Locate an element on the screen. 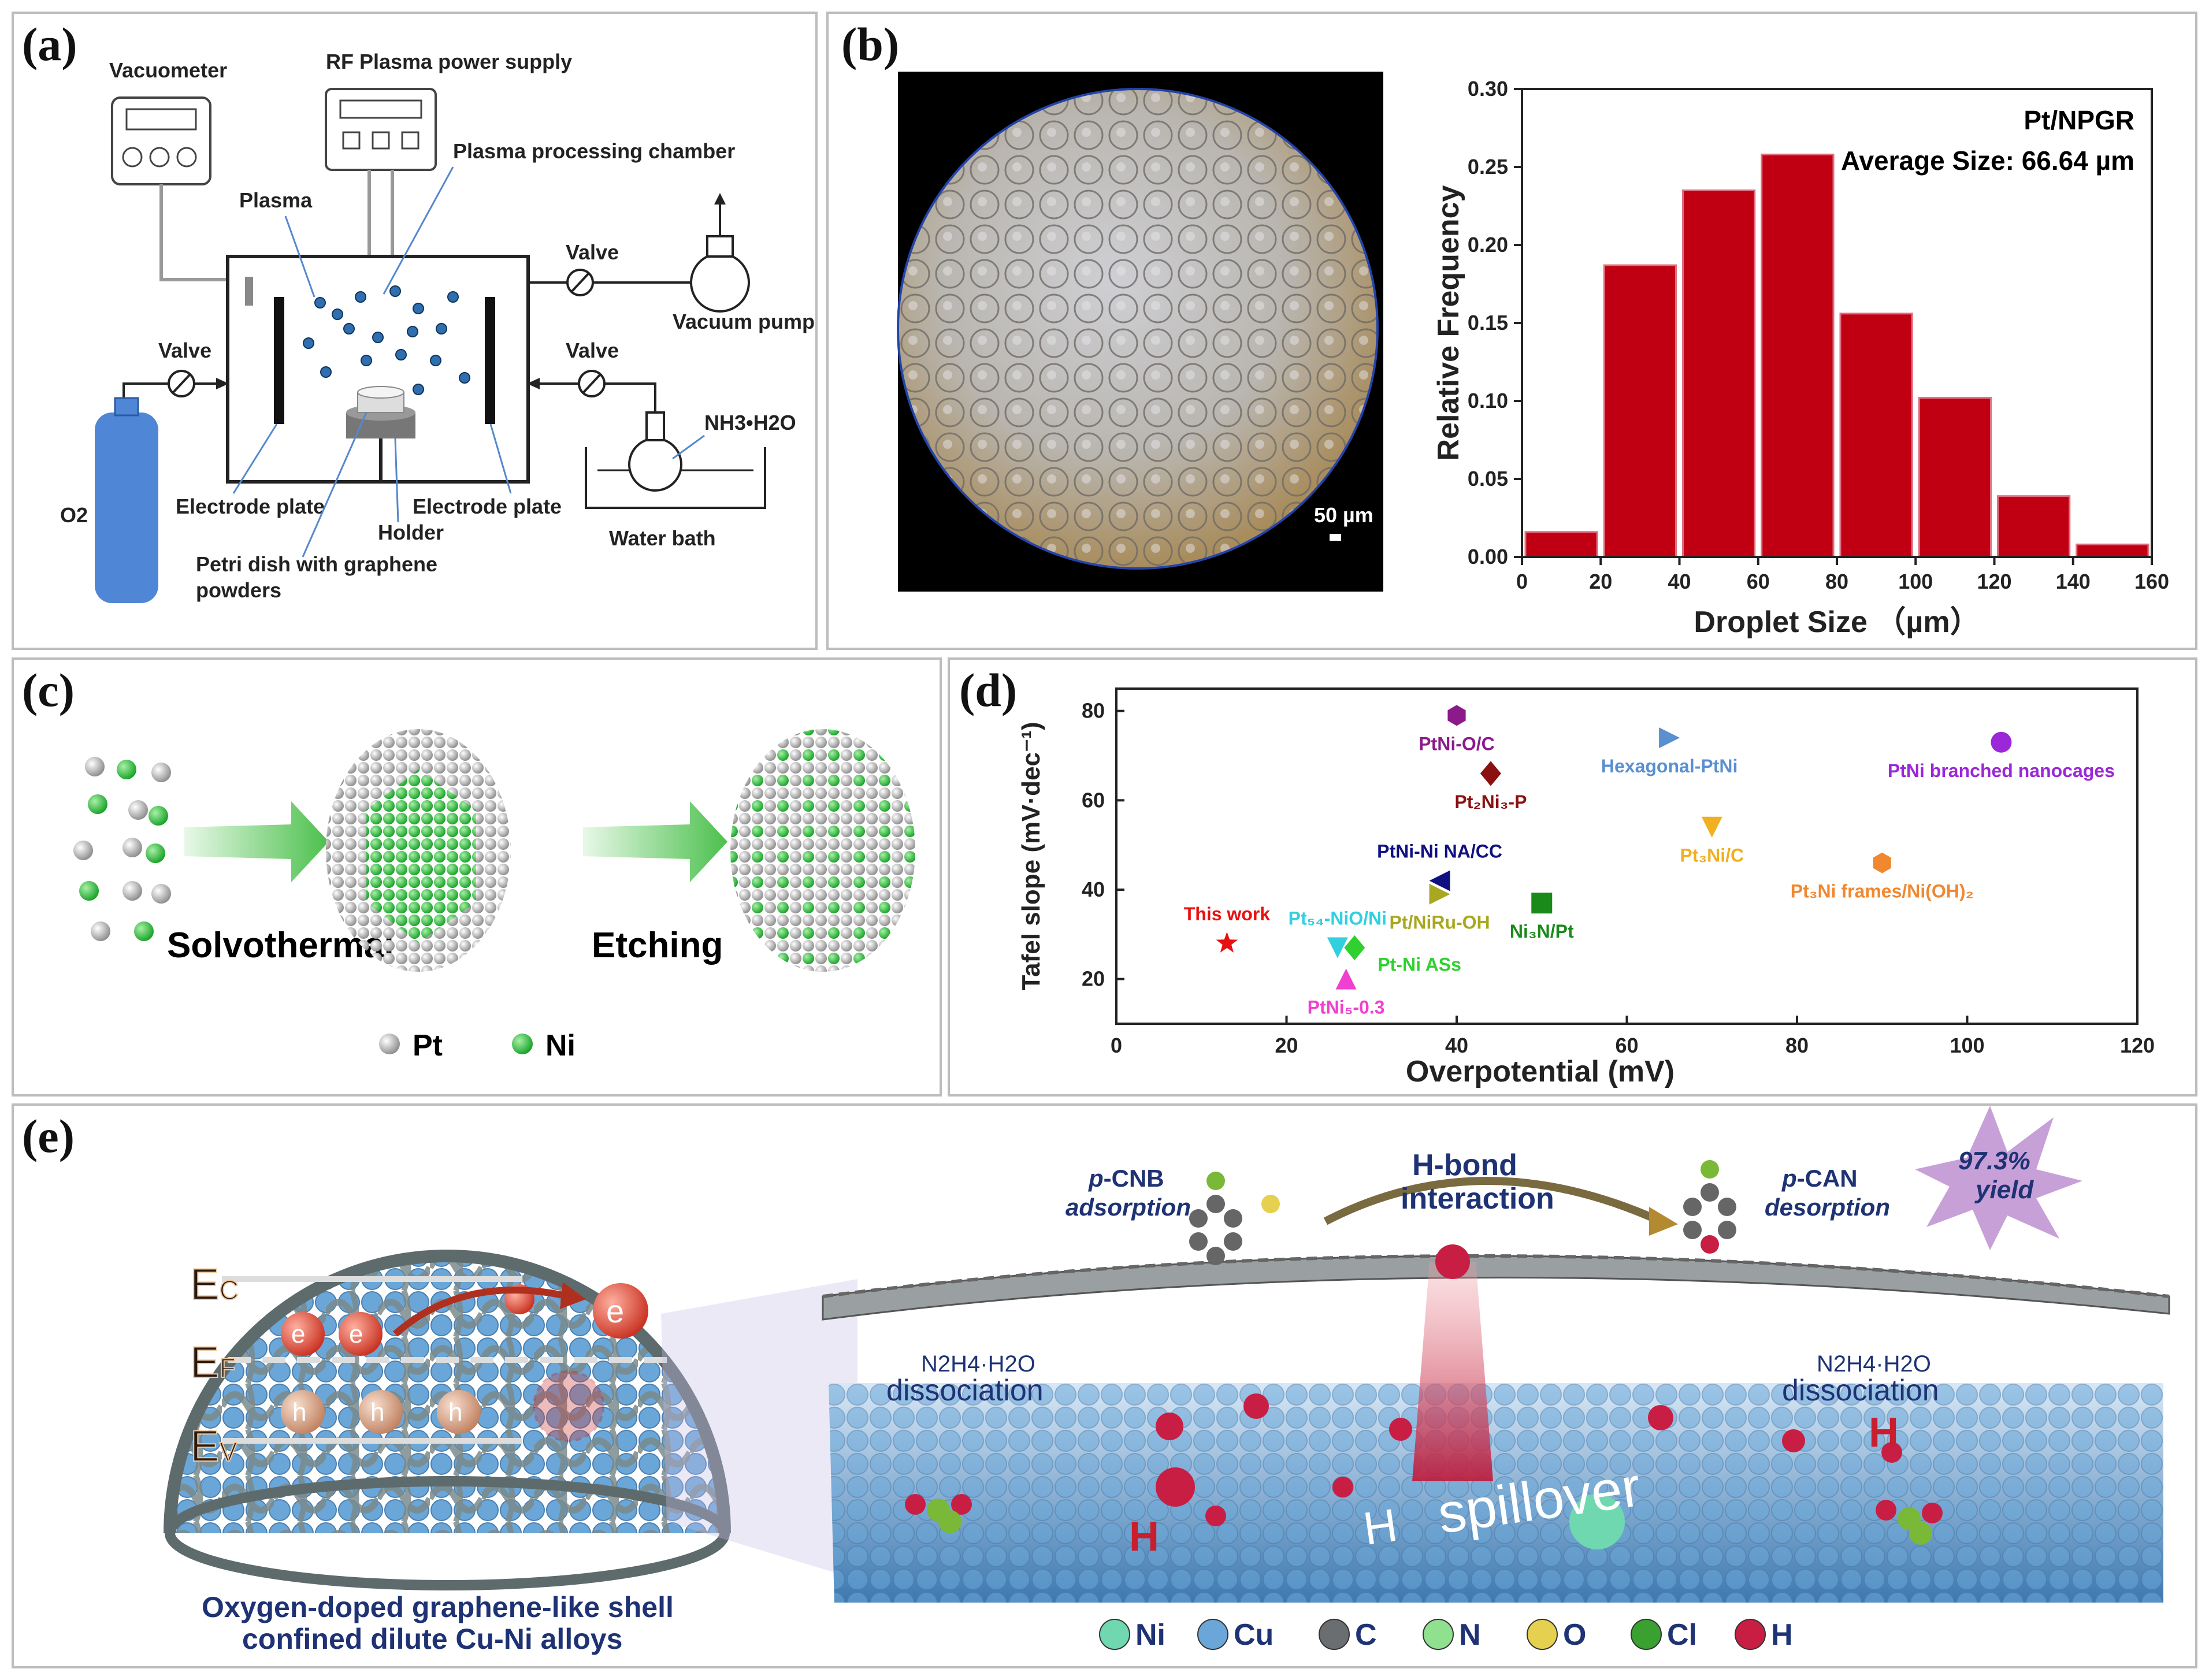  vacuum-pump-label: Vacuum pump is located at coordinates (744, 321).